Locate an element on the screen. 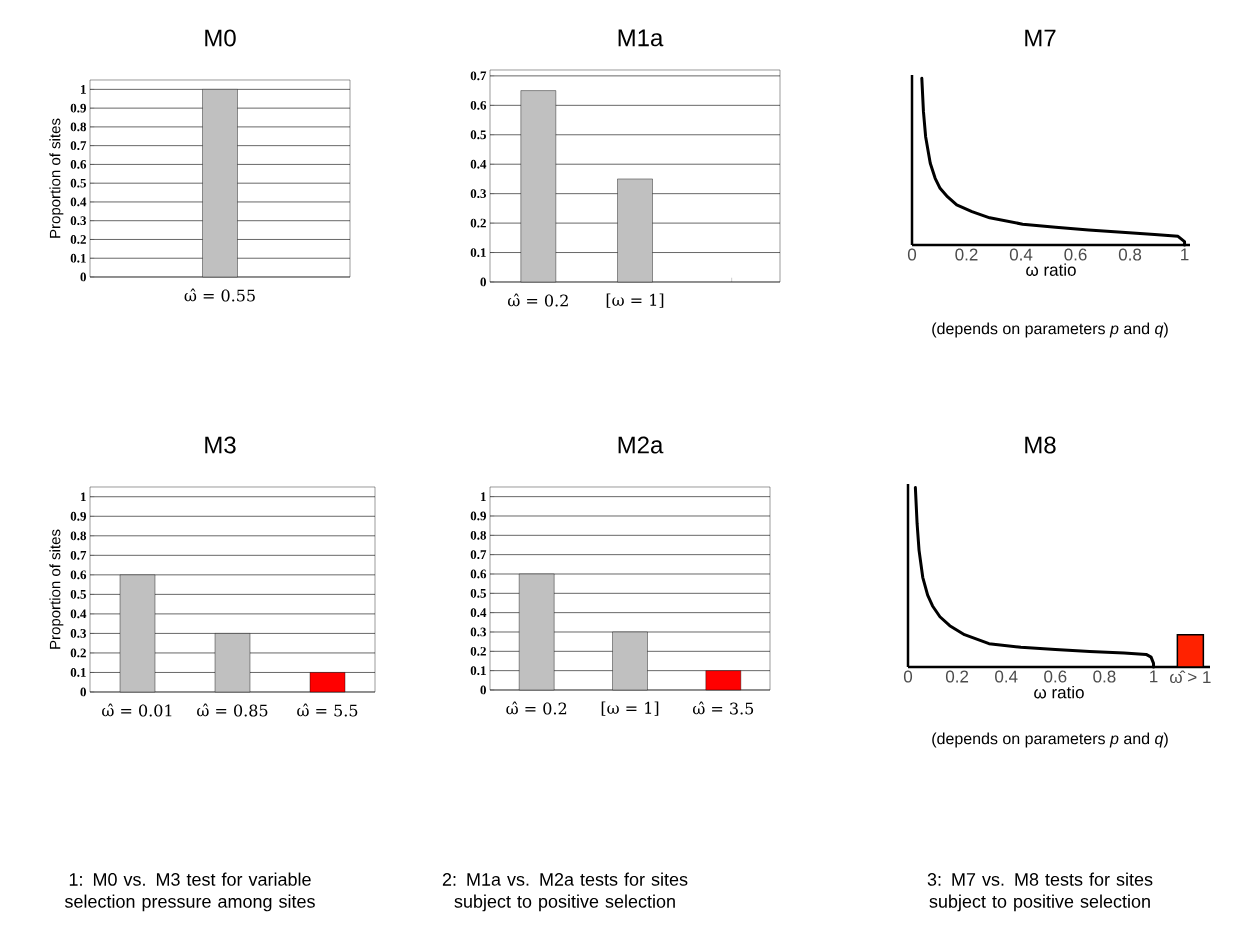 The width and height of the screenshot is (1256, 937). chart-title: M8 is located at coordinates (1040, 445).